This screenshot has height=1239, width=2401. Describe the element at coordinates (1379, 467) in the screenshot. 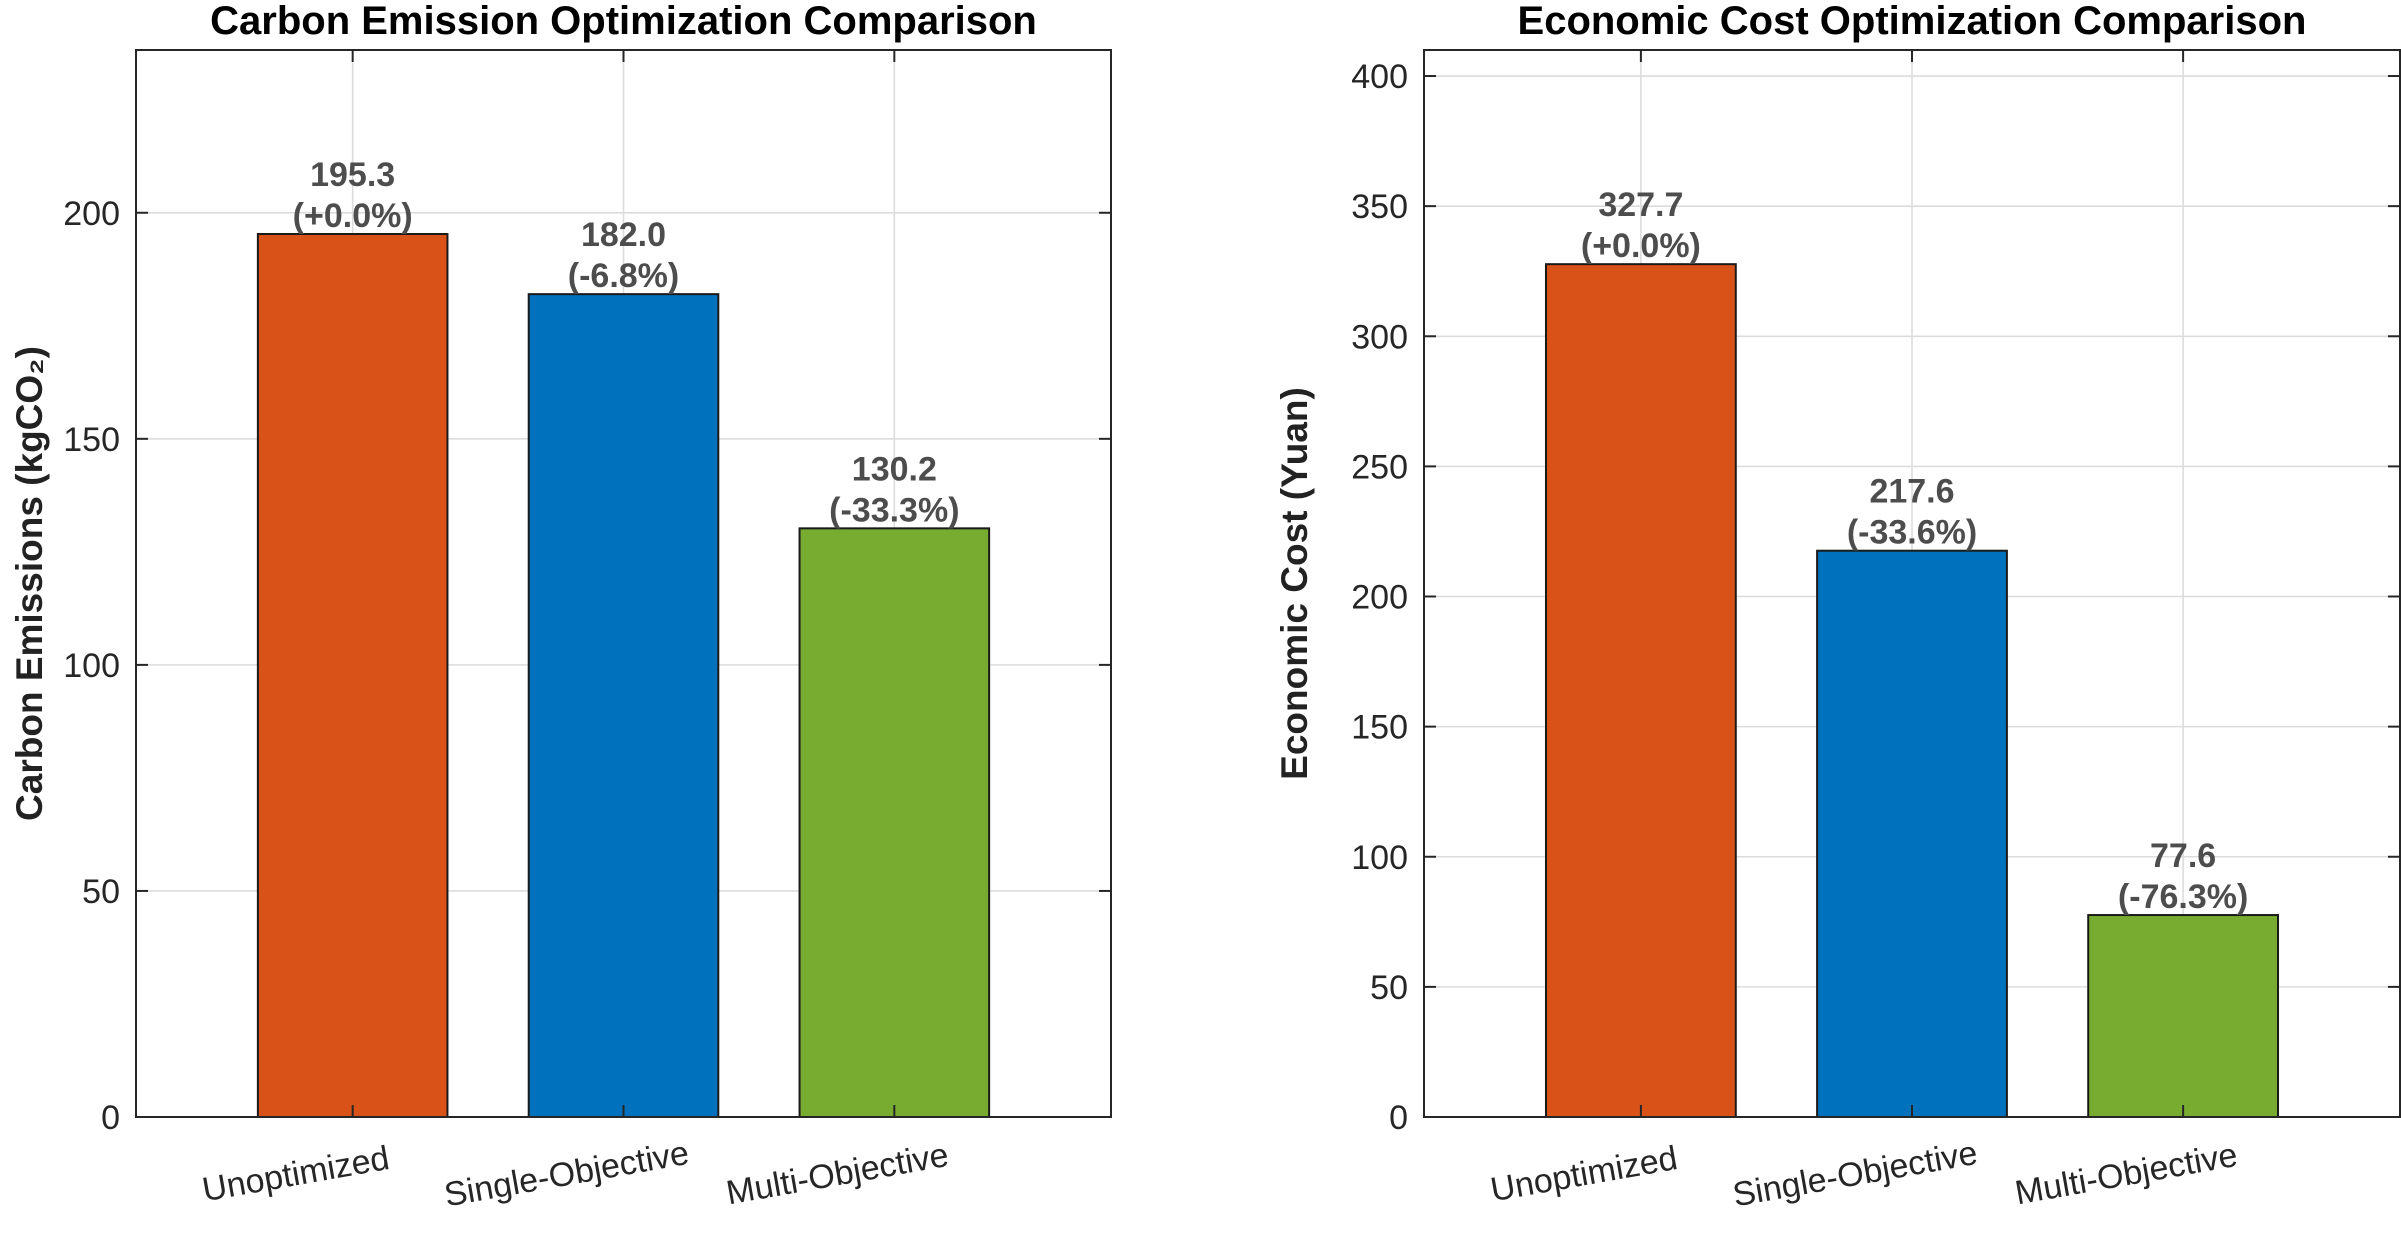

I see `y-tick-label: 250` at that location.